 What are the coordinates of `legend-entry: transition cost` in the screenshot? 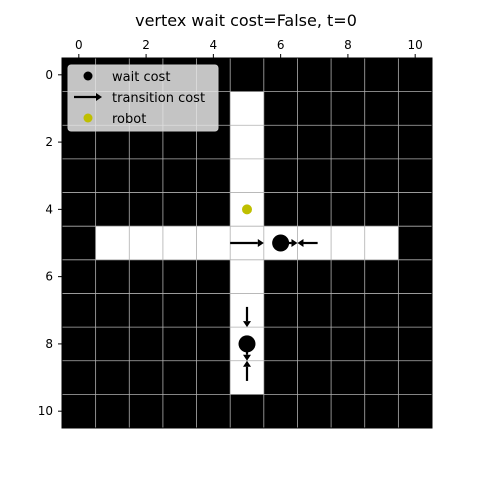 It's located at (139, 98).